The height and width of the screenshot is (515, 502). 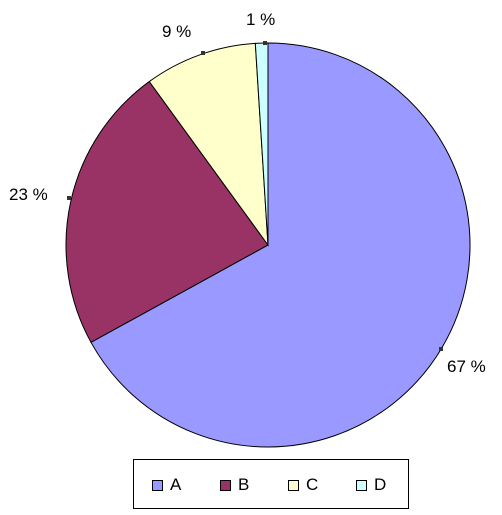 What do you see at coordinates (157, 485) in the screenshot?
I see `legend-swatch-a` at bounding box center [157, 485].